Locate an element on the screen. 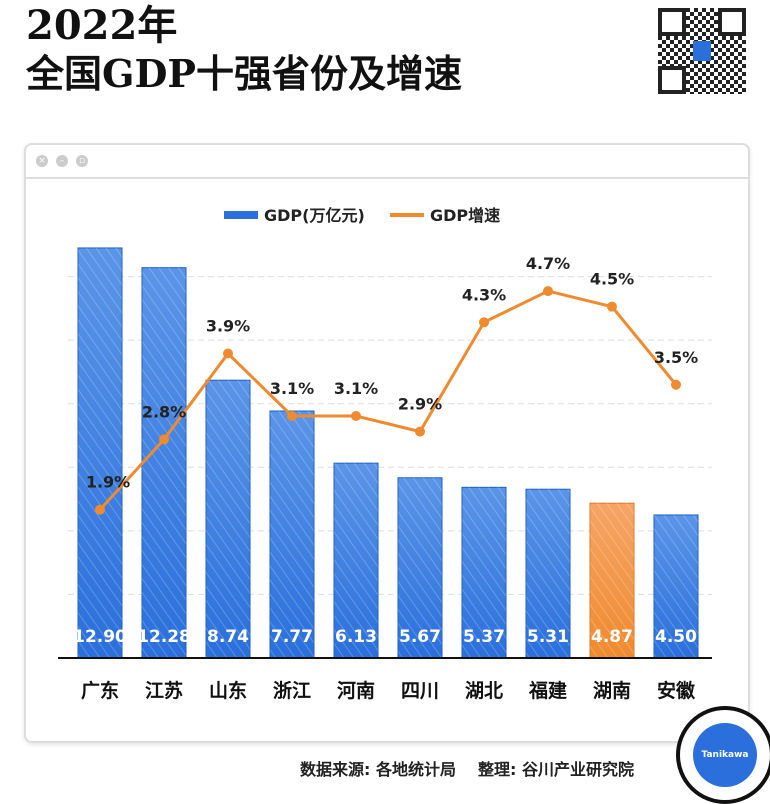 This screenshot has width=770, height=804. bar-value-label: 8.74 is located at coordinates (228, 637).